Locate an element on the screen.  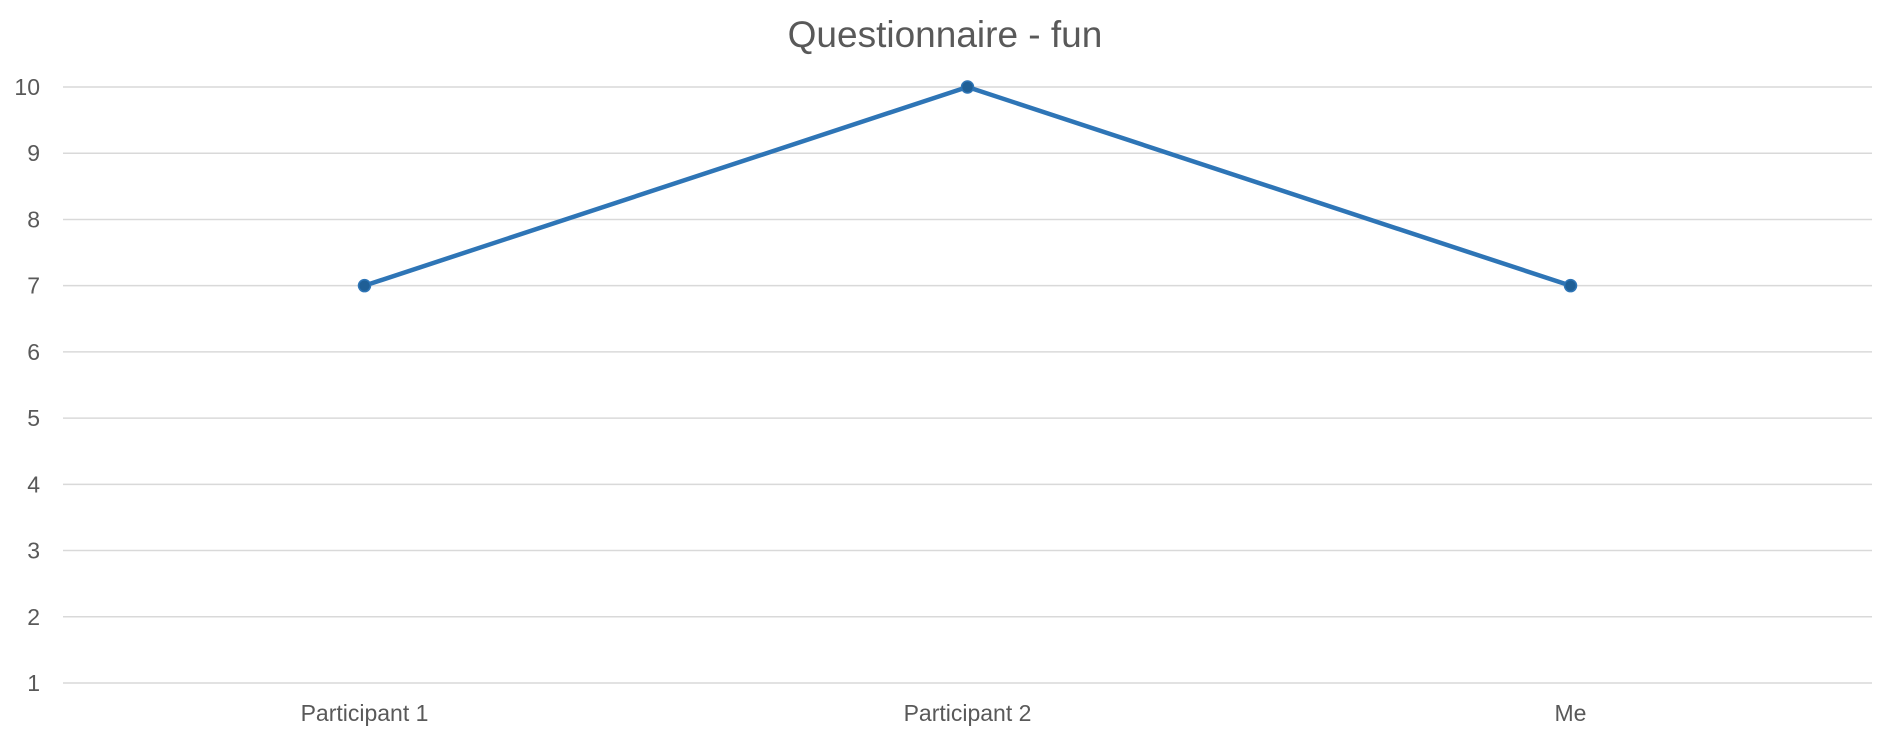
x-axis-tick-labels: Participant 1 Participant 2 Me is located at coordinates (944, 713).